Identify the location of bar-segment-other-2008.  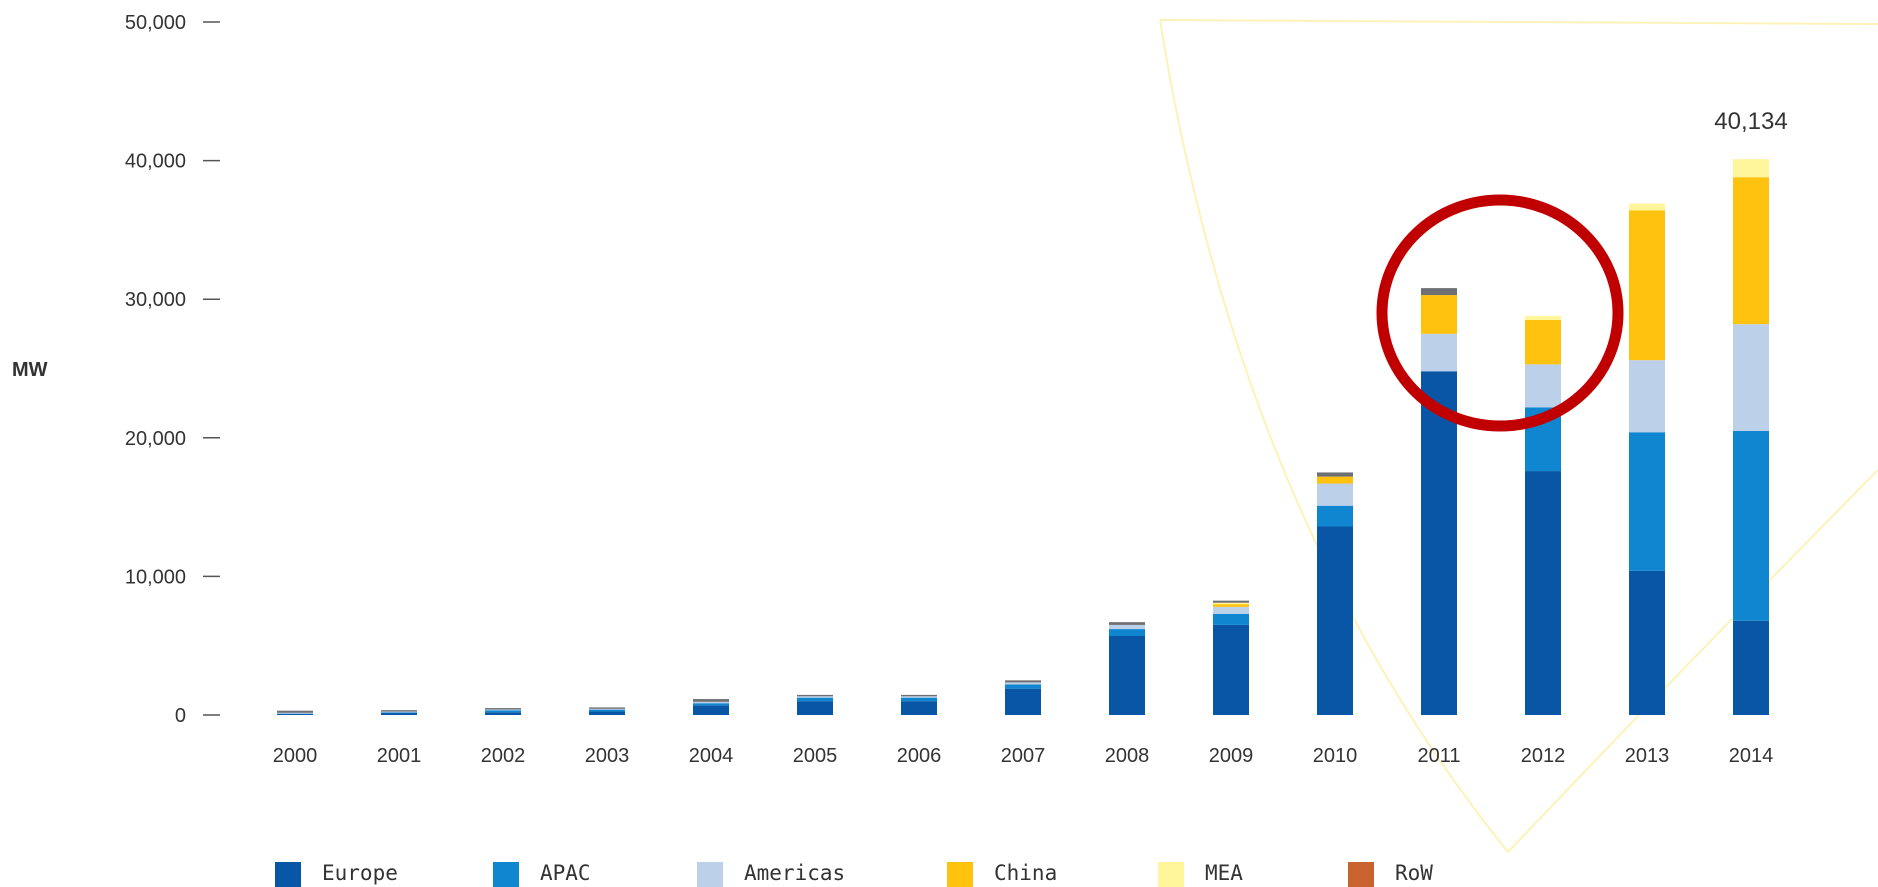
(1127, 623).